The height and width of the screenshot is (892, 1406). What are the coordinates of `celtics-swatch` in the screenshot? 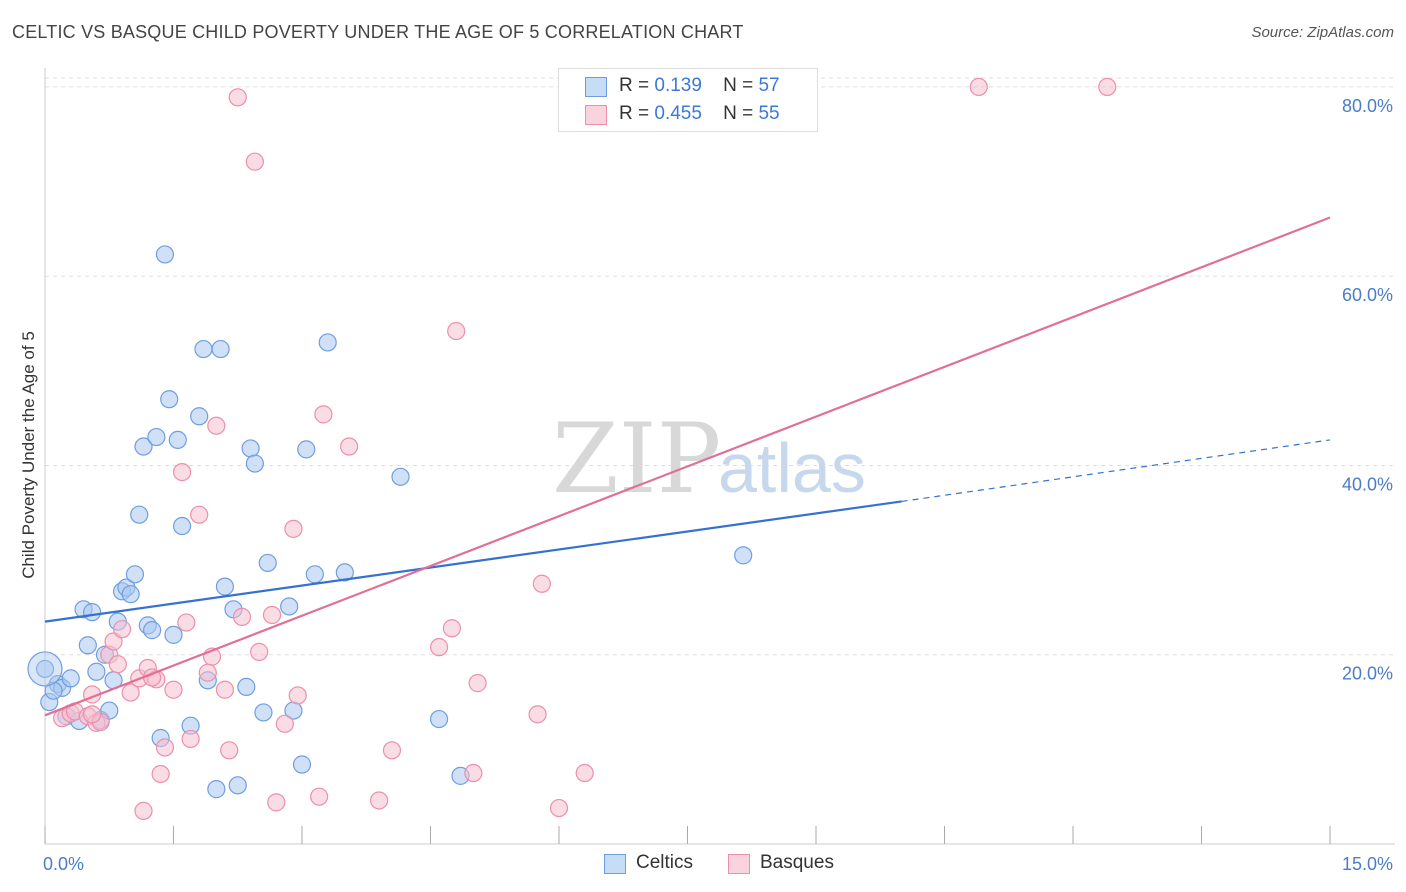 It's located at (596, 87).